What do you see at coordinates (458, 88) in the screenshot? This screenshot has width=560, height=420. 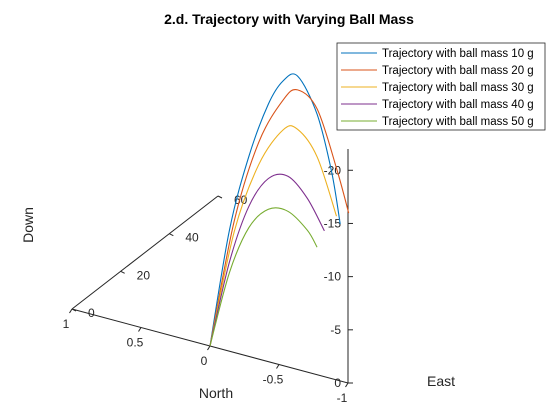 I see `legend-label-3: Trajectory with ball mass 30 g` at bounding box center [458, 88].